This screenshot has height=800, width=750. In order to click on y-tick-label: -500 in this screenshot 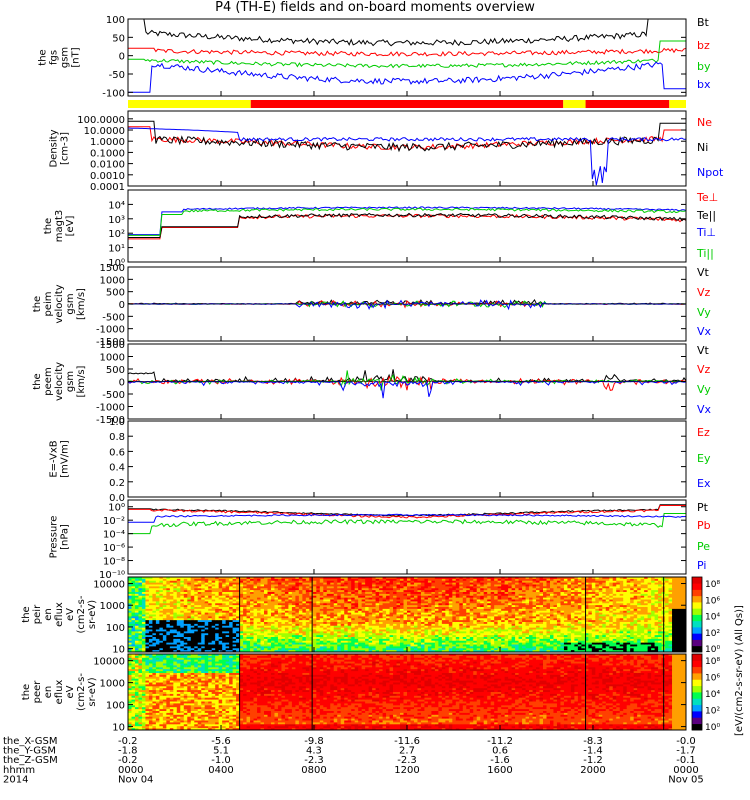, I will do `click(113, 395)`.